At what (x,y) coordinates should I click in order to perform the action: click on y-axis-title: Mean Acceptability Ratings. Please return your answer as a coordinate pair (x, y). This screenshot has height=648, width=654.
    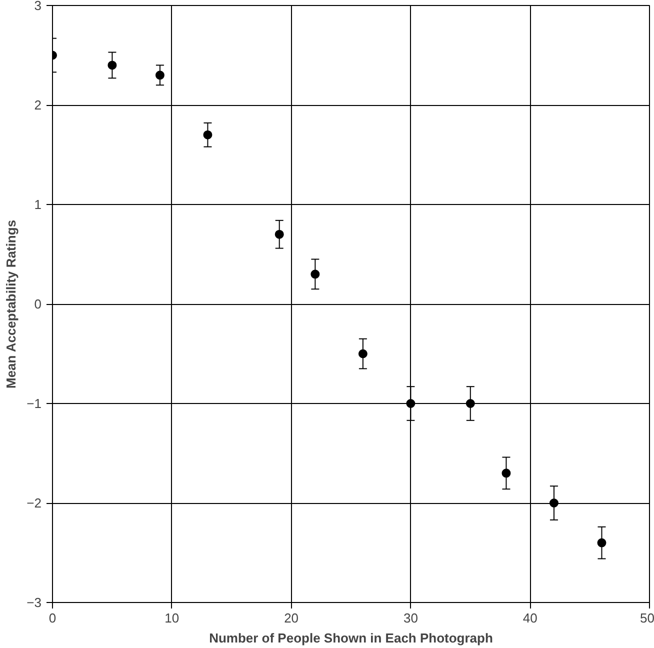
    Looking at the image, I should click on (11, 304).